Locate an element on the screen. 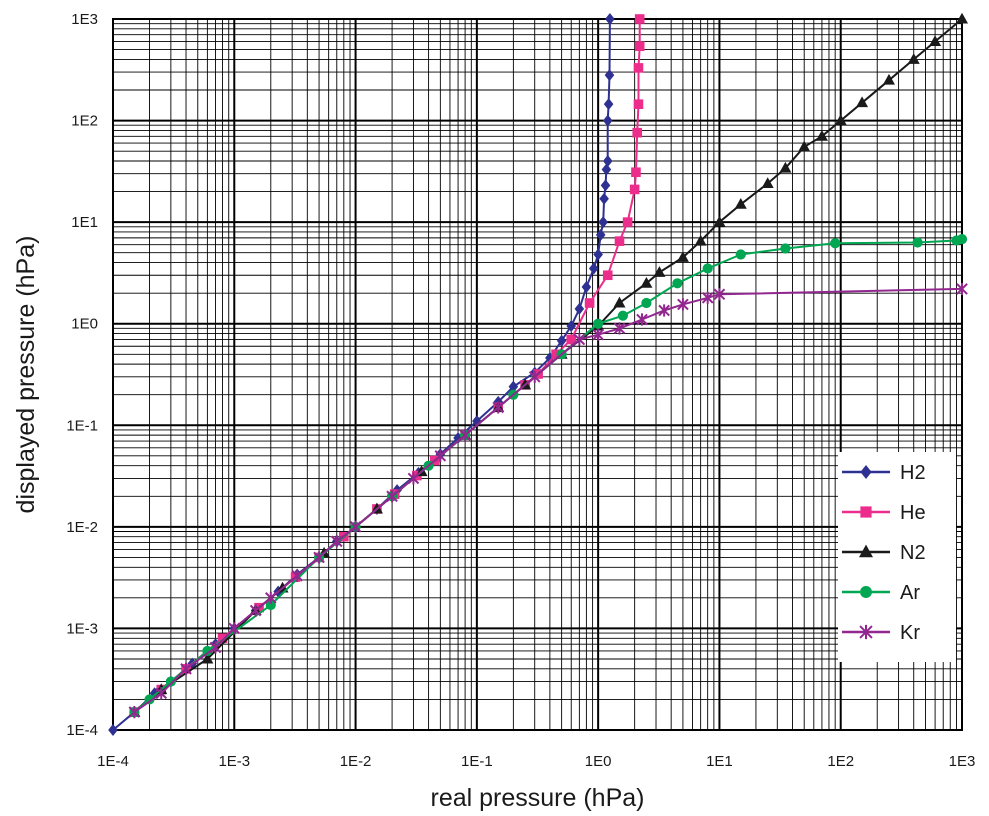  y-tick-label: 1E0 is located at coordinates (84, 324).